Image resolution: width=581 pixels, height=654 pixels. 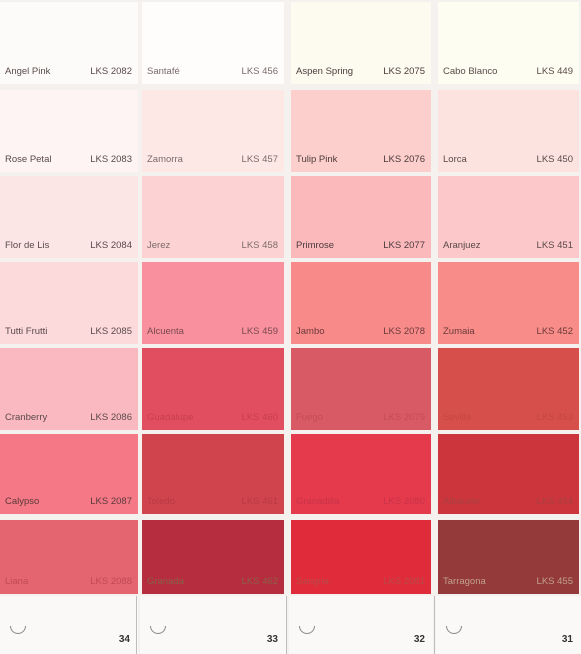 I want to click on swatch-label: Tulip Pink LKS 2076, so click(x=360, y=159).